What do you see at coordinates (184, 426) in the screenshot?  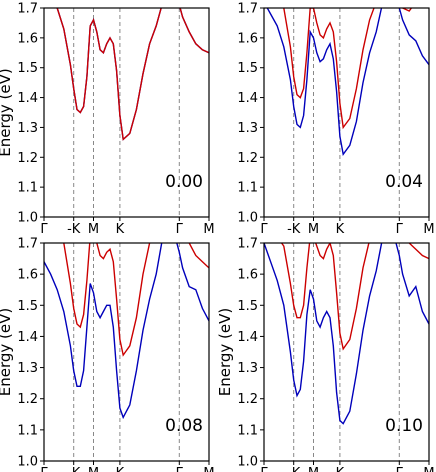 I see `panel-annotation: 0.08` at bounding box center [184, 426].